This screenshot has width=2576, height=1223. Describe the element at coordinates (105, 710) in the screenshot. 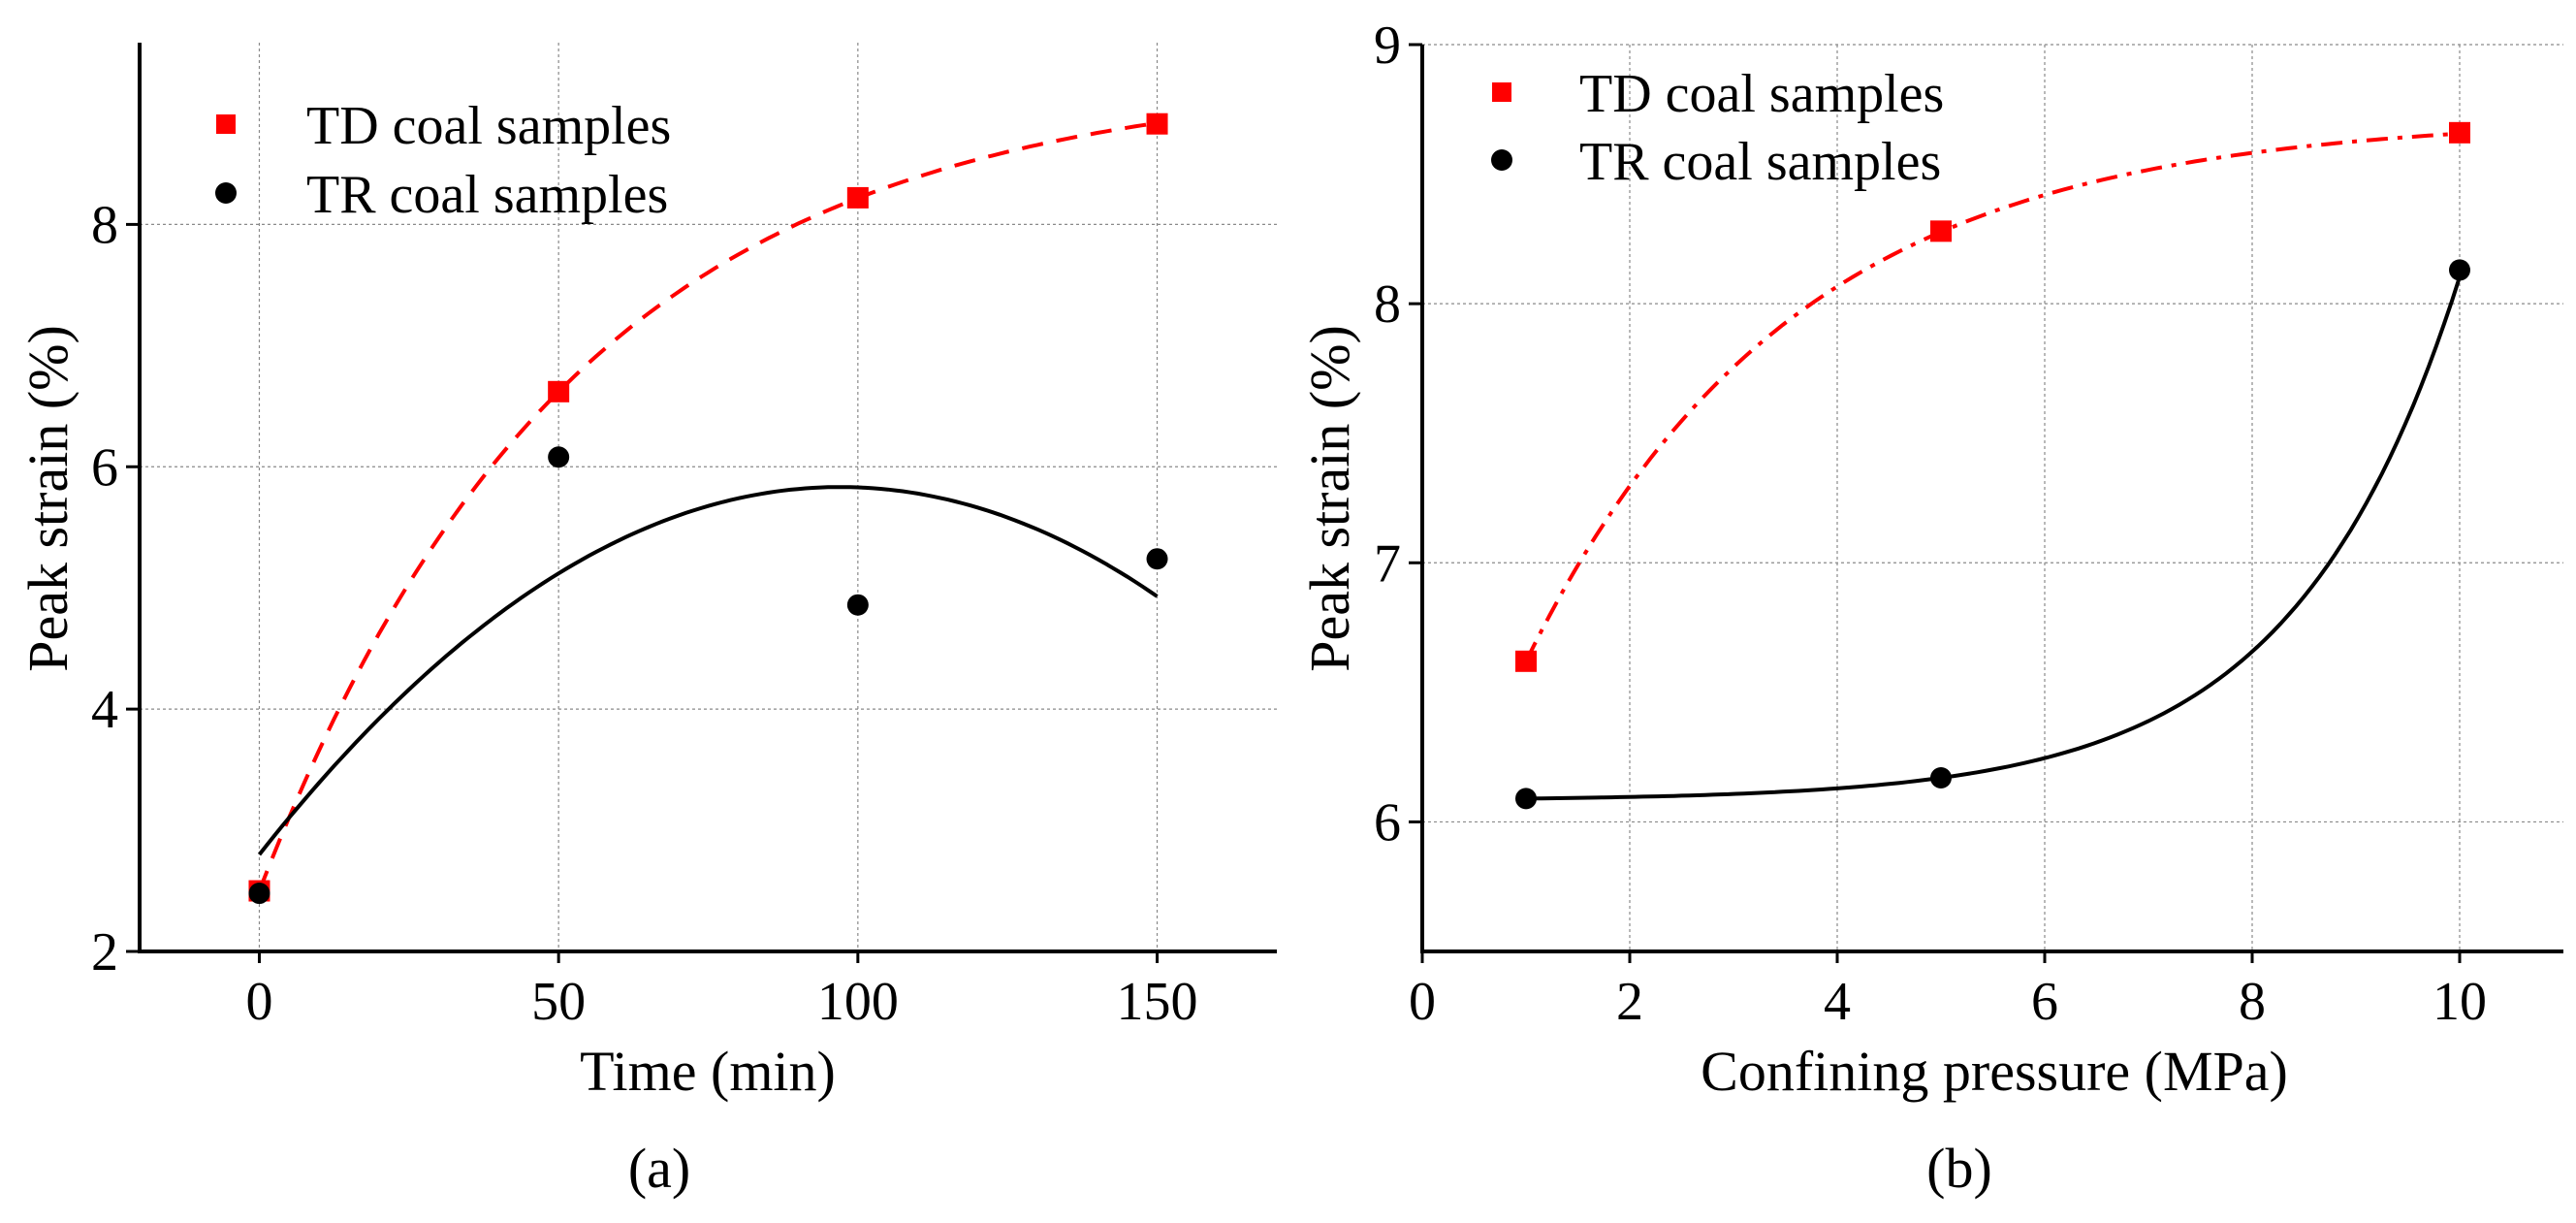

I see `y-tick-label: 4` at that location.